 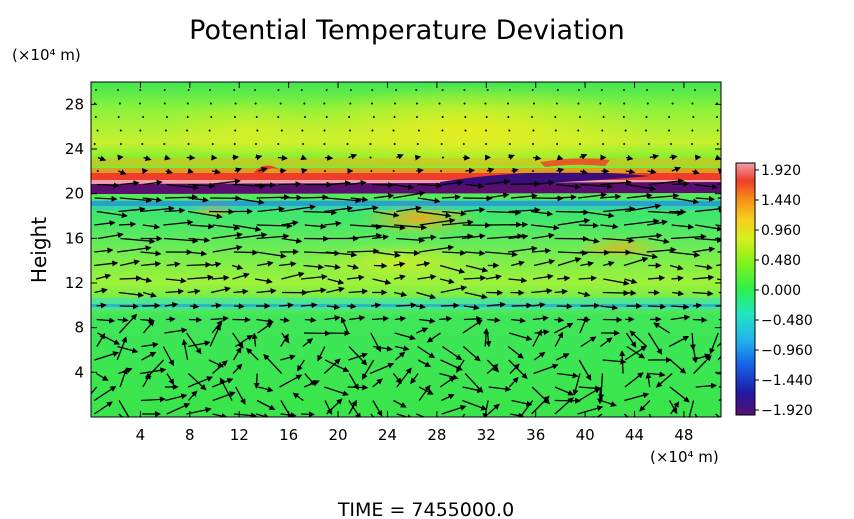 What do you see at coordinates (787, 351) in the screenshot?
I see `colorbar-label: −0.960` at bounding box center [787, 351].